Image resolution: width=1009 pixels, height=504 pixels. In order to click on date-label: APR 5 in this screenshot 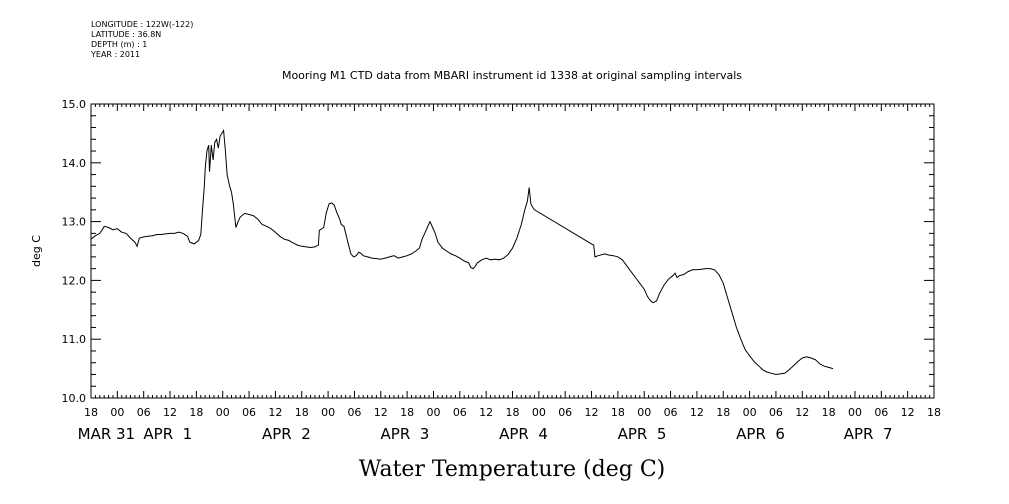, I will do `click(642, 434)`.